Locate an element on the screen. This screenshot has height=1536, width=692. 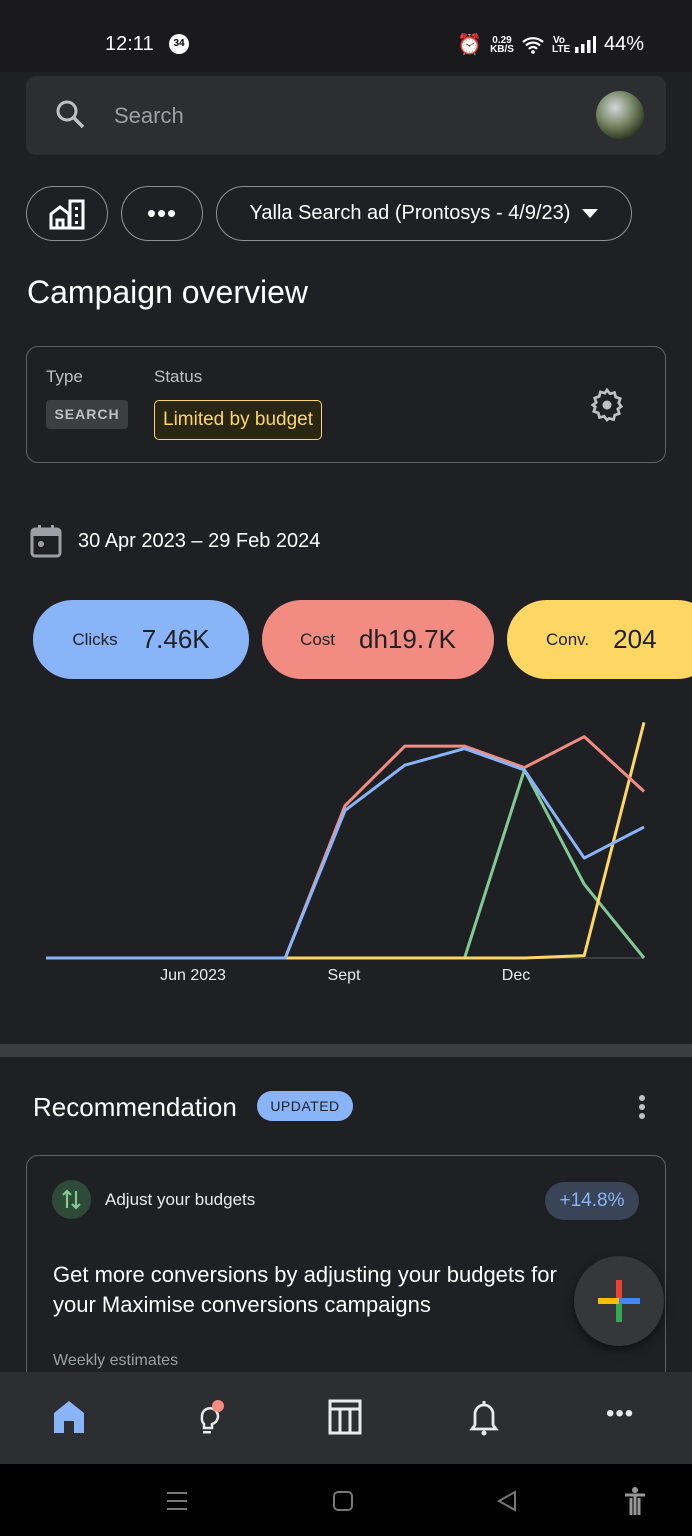
account-switcher-button is located at coordinates (67, 213).